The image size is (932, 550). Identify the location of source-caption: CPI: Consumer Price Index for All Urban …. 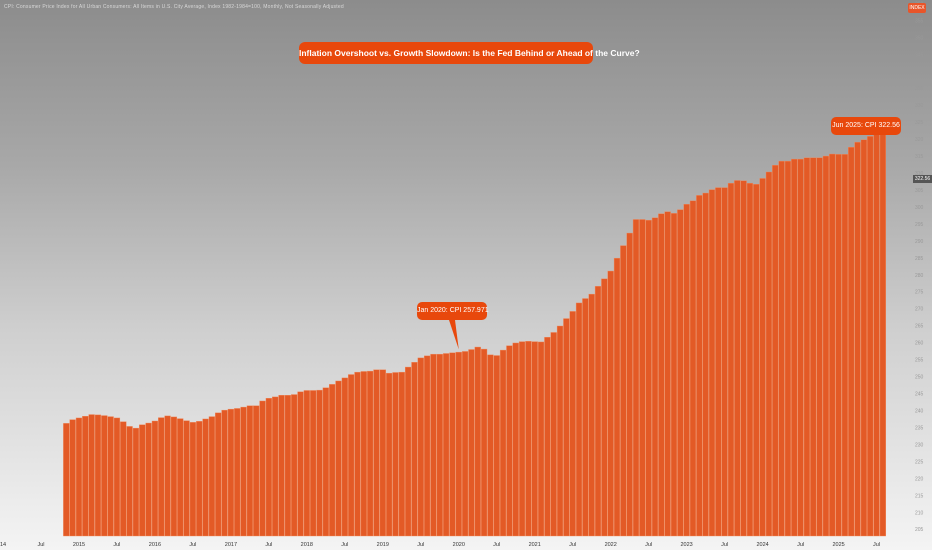
(174, 7).